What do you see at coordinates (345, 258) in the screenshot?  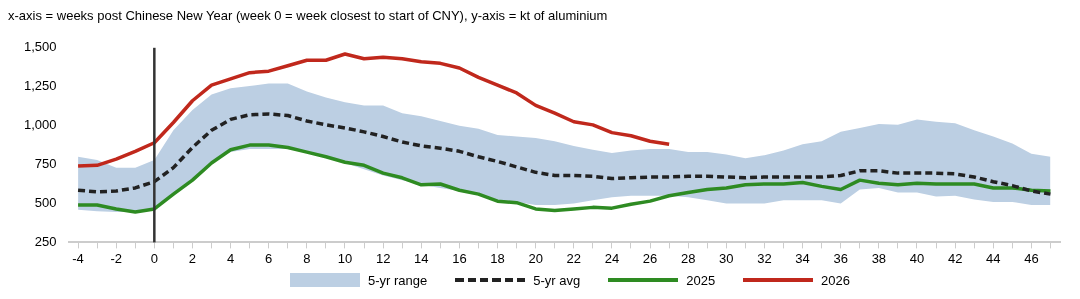 I see `x-tick-label: 10` at bounding box center [345, 258].